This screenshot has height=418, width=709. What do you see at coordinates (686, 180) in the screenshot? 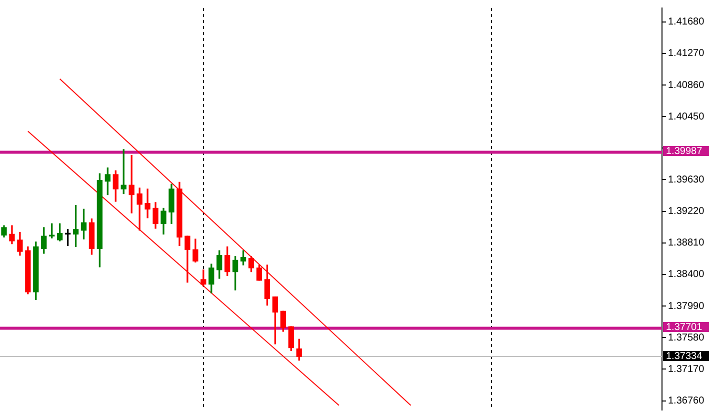
I see `y-tick-label: 1.39630` at bounding box center [686, 180].